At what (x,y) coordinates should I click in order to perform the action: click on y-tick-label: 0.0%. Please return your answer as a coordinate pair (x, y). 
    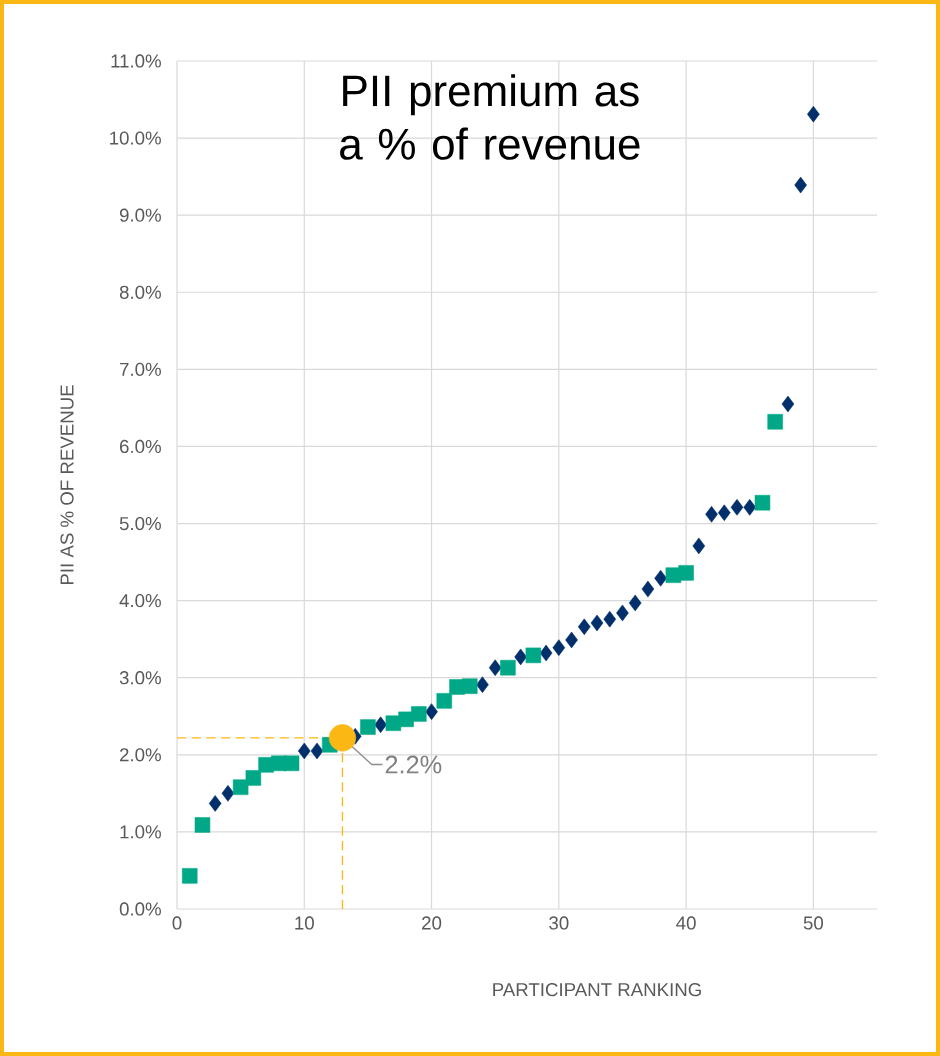
    Looking at the image, I should click on (140, 909).